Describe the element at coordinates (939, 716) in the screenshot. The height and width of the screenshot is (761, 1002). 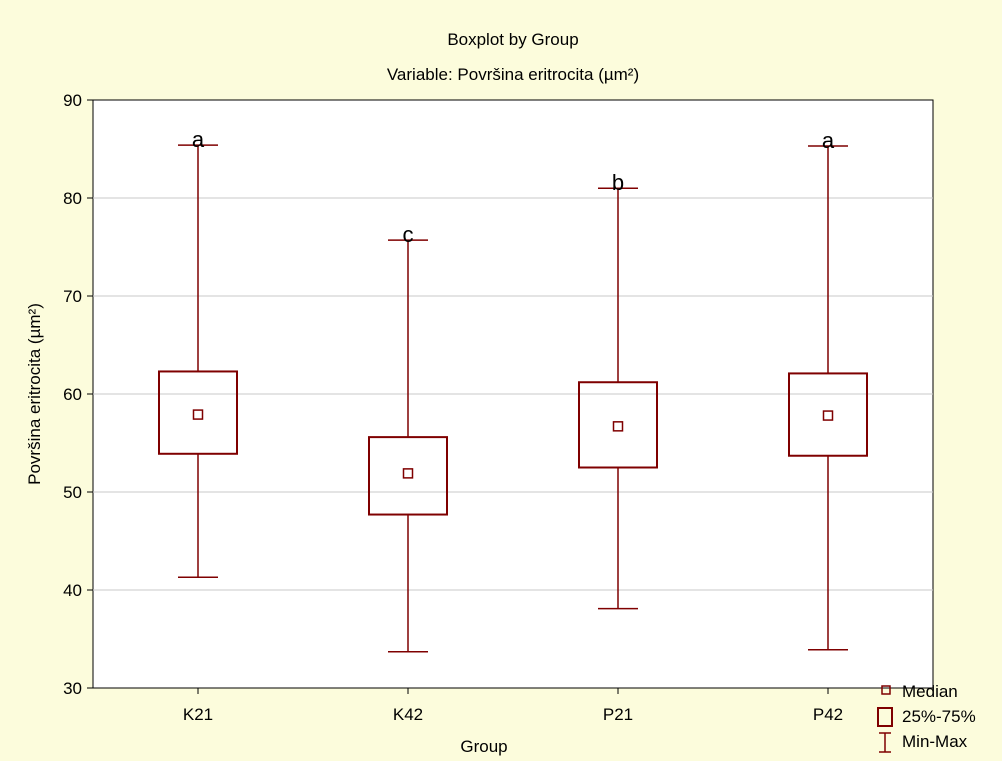
I see `legend-iqr-label: 25%-75%` at that location.